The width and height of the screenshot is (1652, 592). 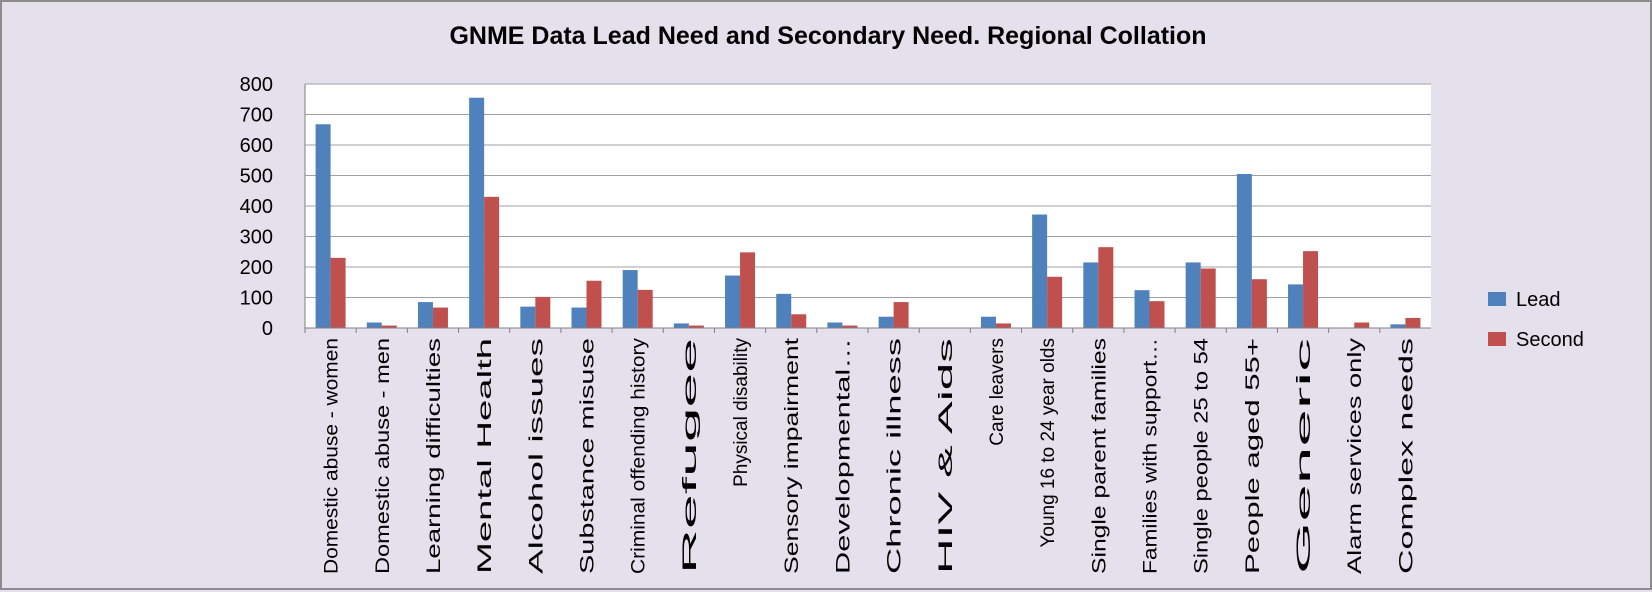 What do you see at coordinates (256, 238) in the screenshot?
I see `y-tick-label: 300` at bounding box center [256, 238].